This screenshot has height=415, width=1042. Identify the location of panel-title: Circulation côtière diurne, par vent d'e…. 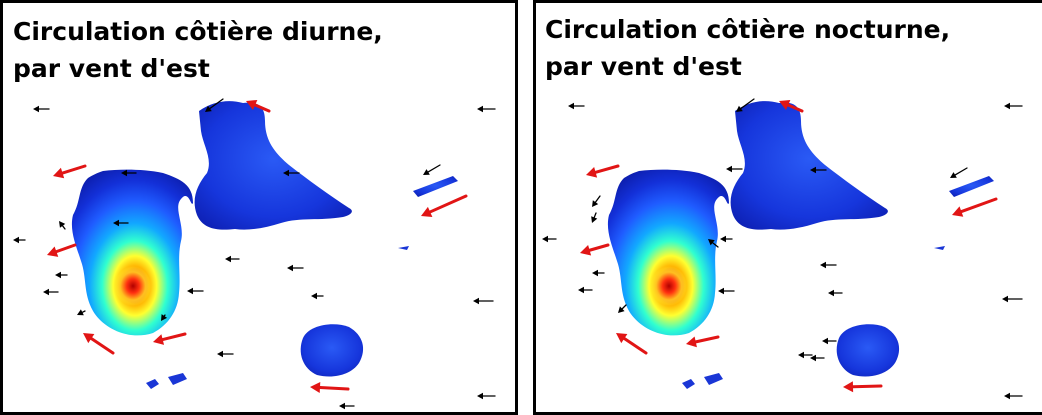
(198, 50).